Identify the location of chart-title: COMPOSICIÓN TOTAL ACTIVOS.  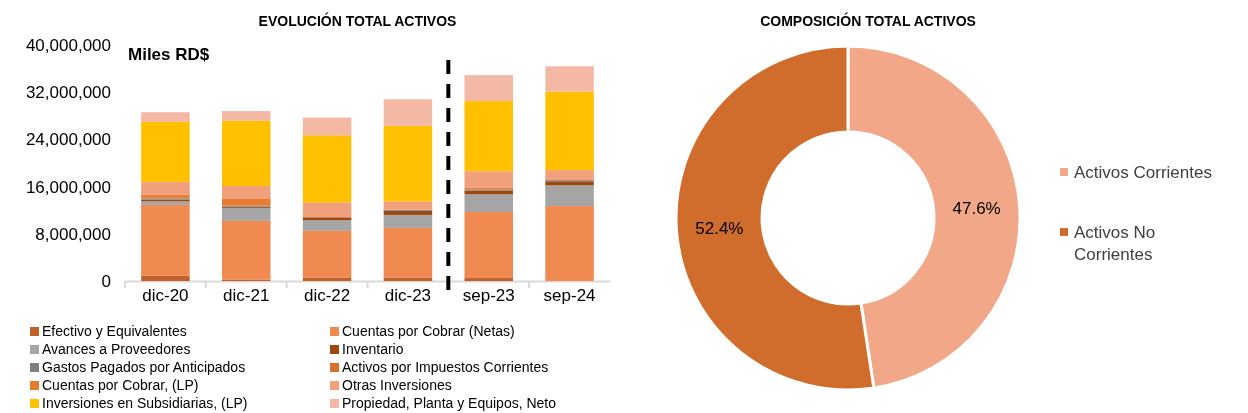
(868, 20).